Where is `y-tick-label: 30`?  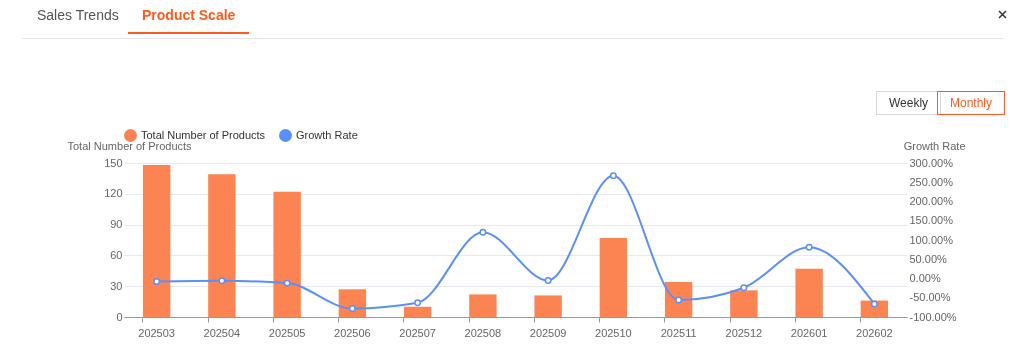
y-tick-label: 30 is located at coordinates (116, 285).